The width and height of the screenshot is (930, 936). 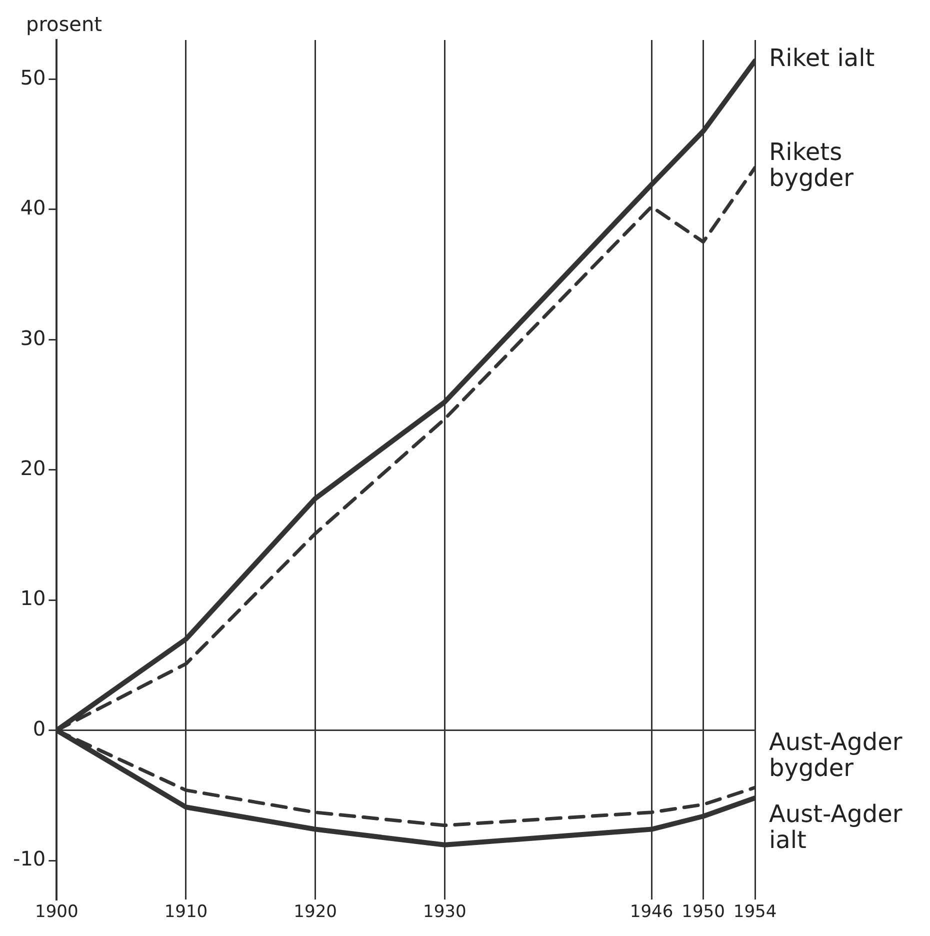 What do you see at coordinates (444, 912) in the screenshot?
I see `x-tick-label: 1930` at bounding box center [444, 912].